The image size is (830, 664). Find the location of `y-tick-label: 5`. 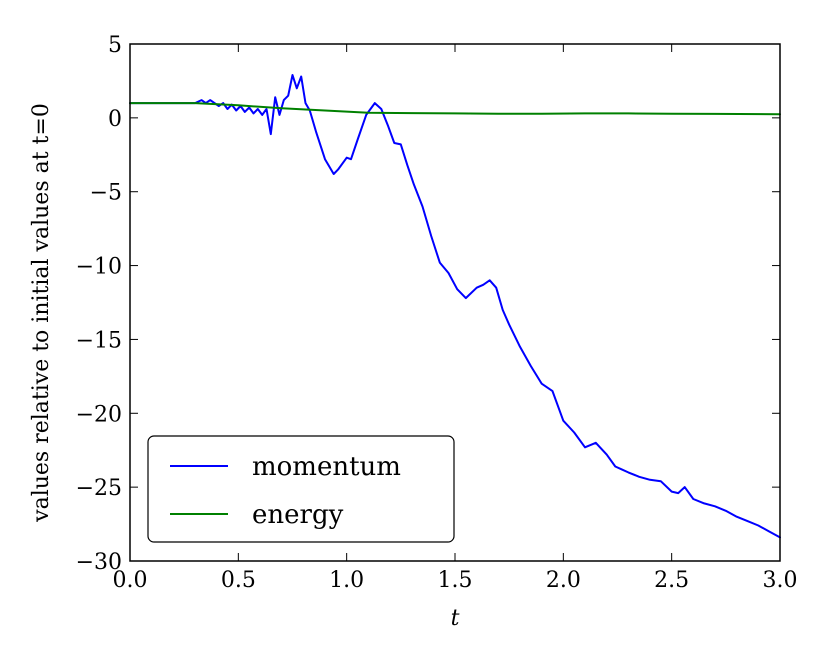

y-tick-label: 5 is located at coordinates (115, 45).